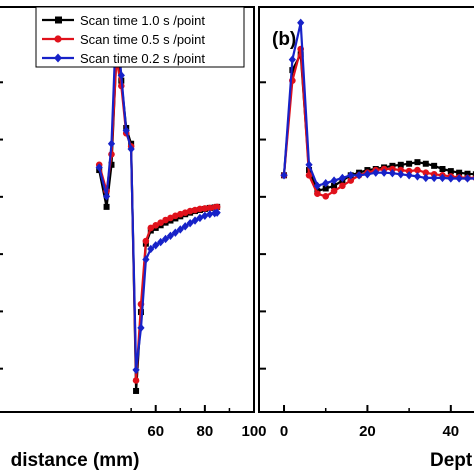  Describe the element at coordinates (75, 460) in the screenshot. I see `panel-a-x-axis-title: distance (mm)` at that location.